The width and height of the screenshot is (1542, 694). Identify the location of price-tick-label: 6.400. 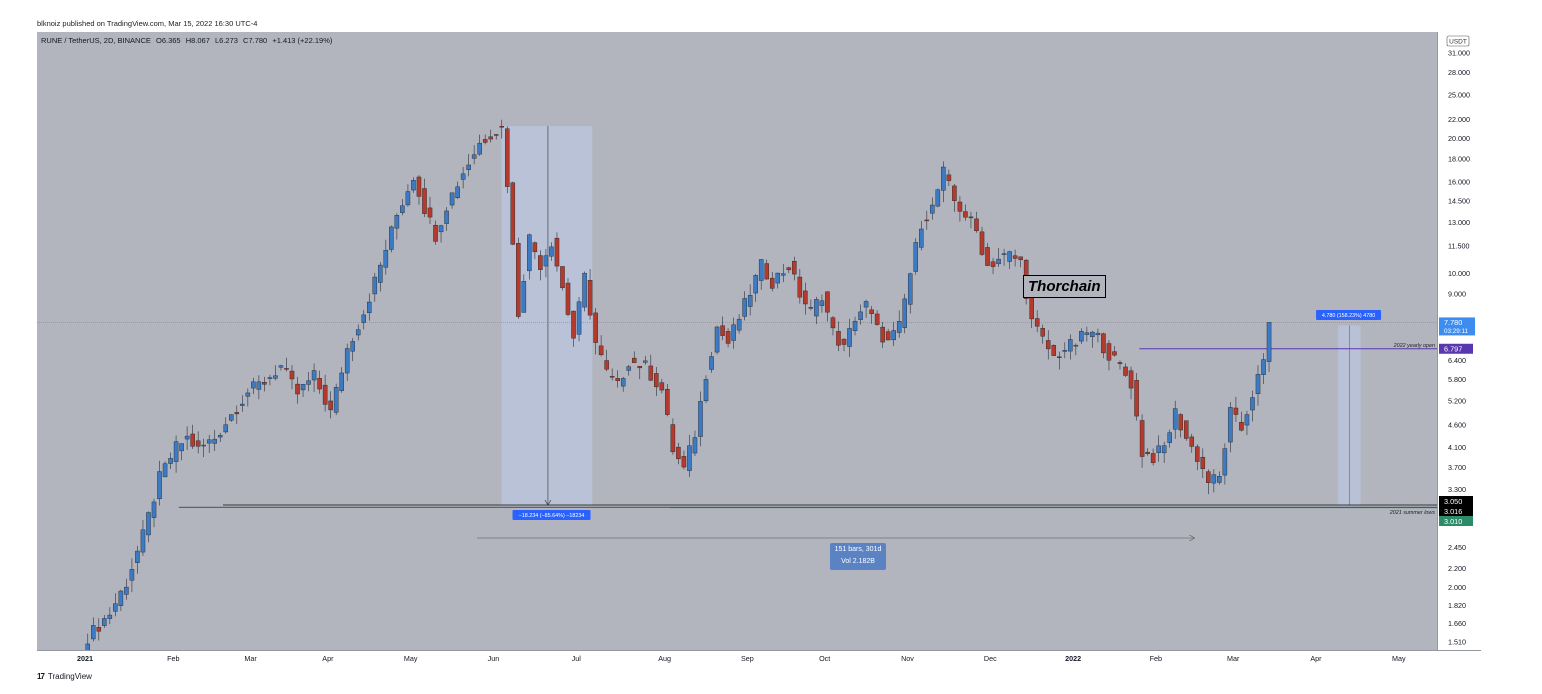
(1457, 360).